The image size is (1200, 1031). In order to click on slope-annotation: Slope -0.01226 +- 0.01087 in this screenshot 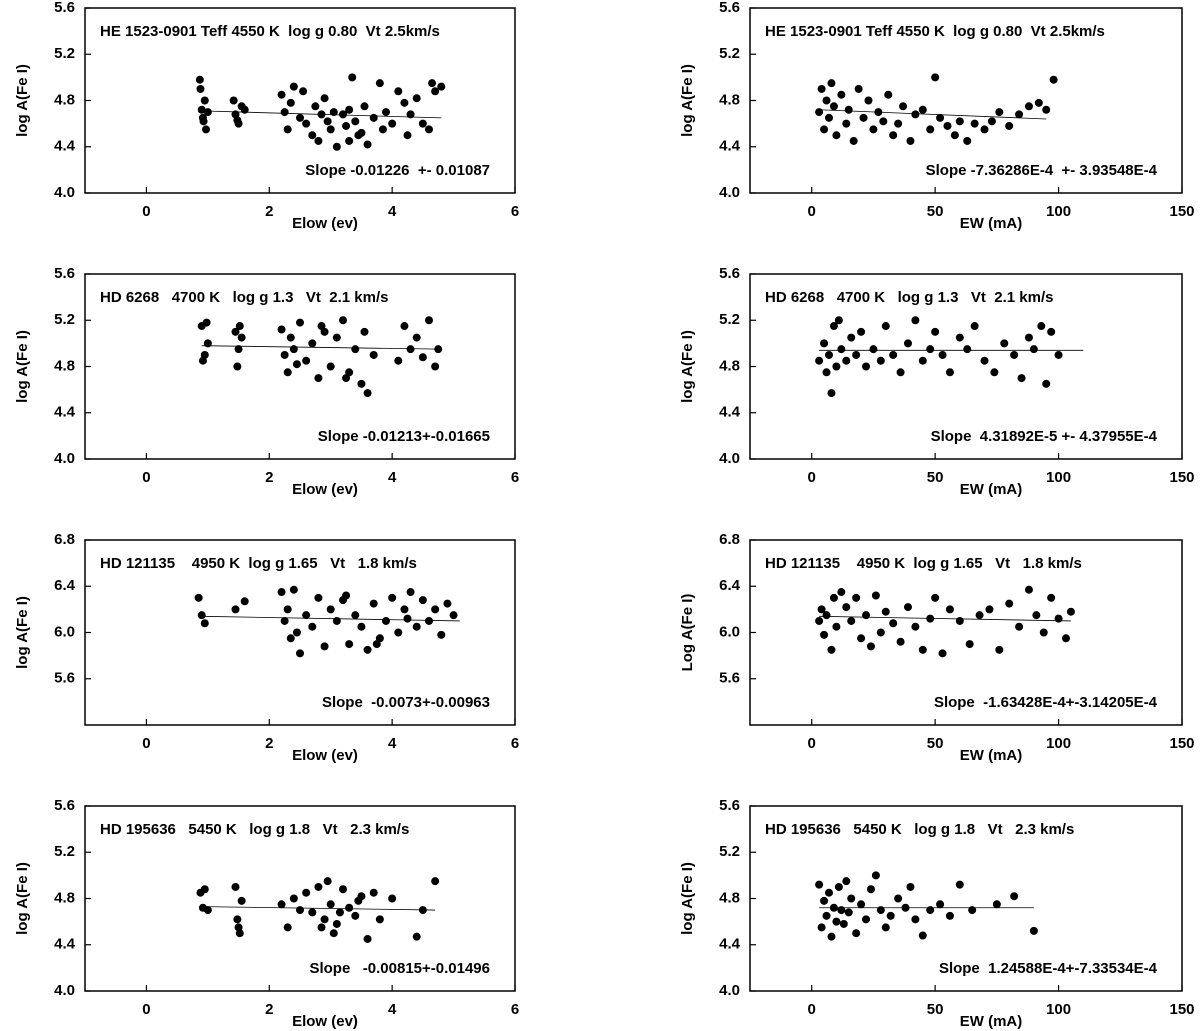, I will do `click(397, 170)`.